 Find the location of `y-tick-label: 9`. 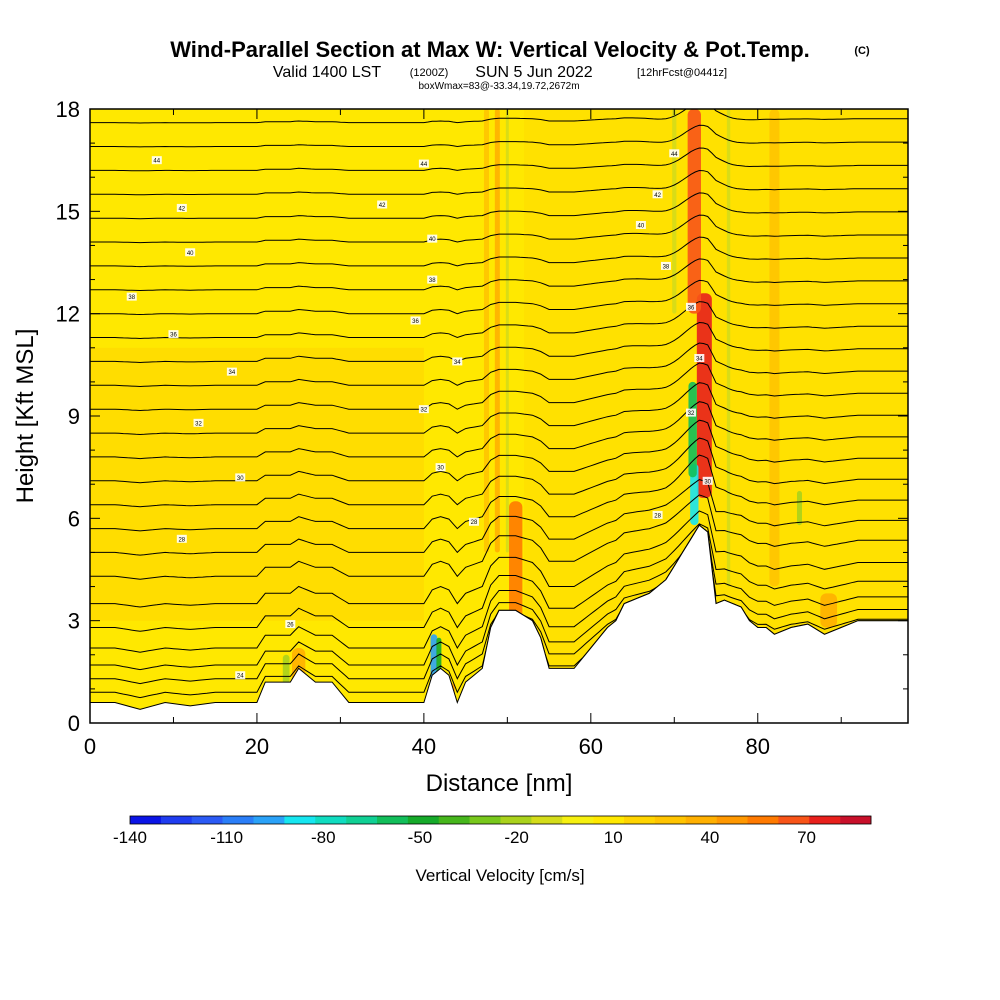

y-tick-label: 9 is located at coordinates (74, 416).